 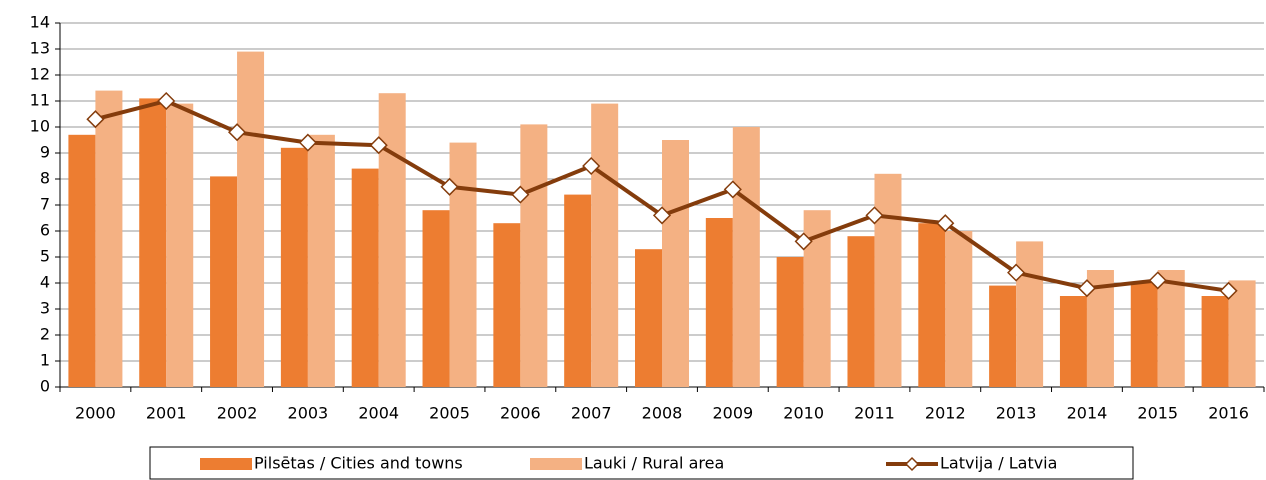 I want to click on x-tick-label: 2005, so click(x=449, y=413).